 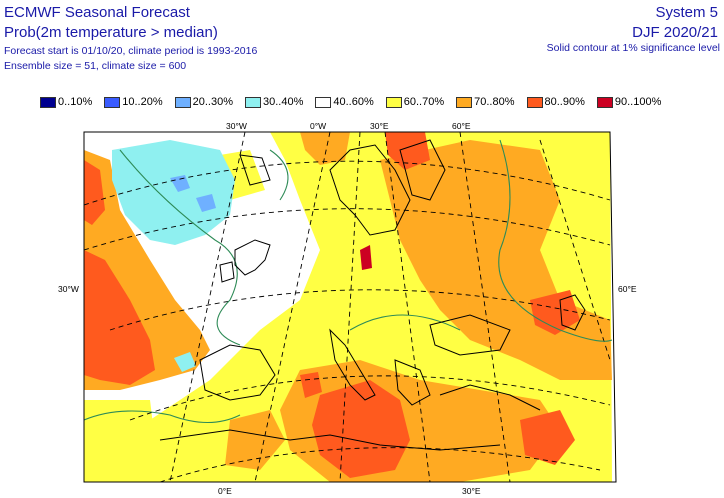 What do you see at coordinates (686, 12) in the screenshot?
I see `system-label: System 5` at bounding box center [686, 12].